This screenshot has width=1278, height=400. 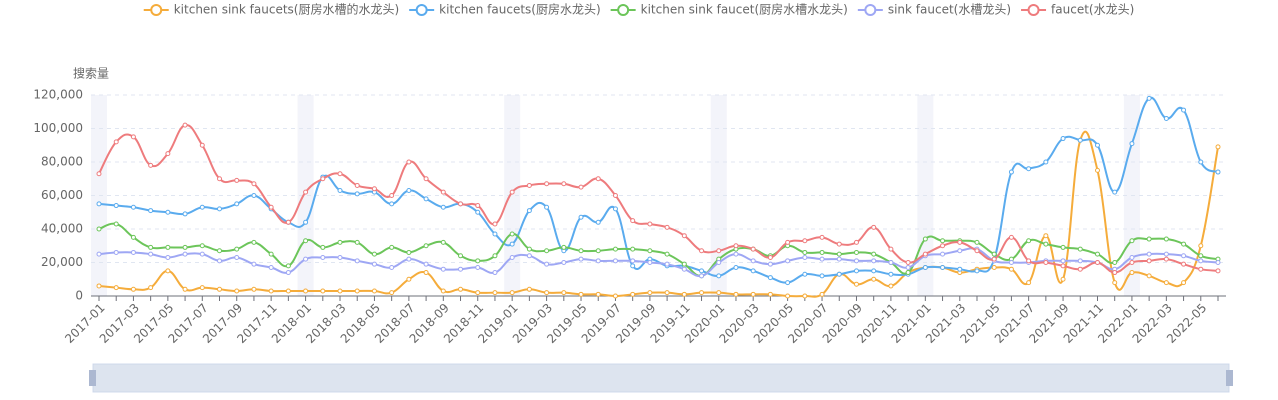 I want to click on legend-item: kitchen sink faucet(厨房水槽水龙头), so click(x=729, y=9).